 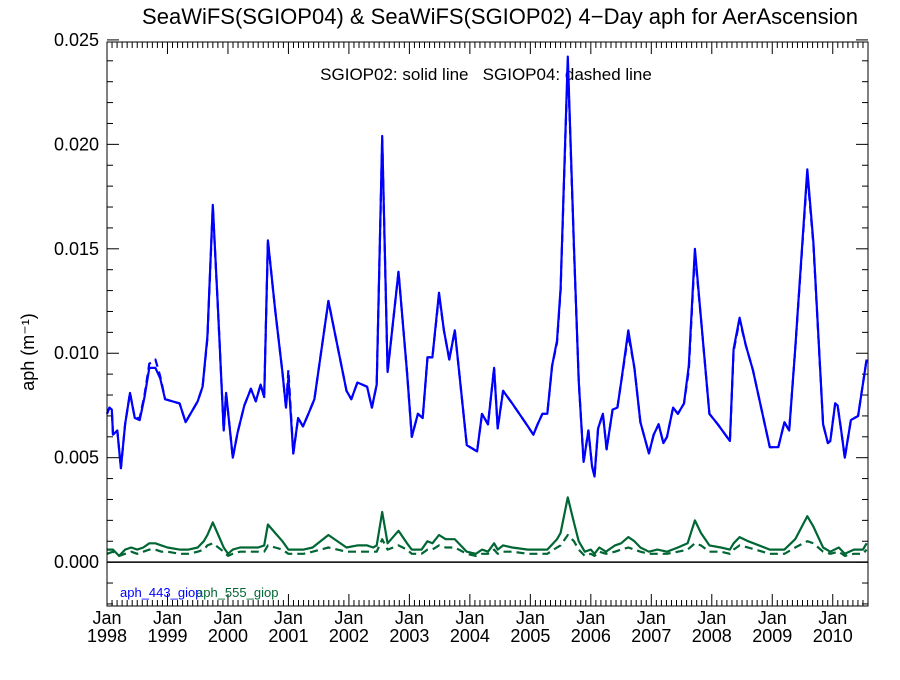 What do you see at coordinates (76, 249) in the screenshot?
I see `y-tick-label: 0.015` at bounding box center [76, 249].